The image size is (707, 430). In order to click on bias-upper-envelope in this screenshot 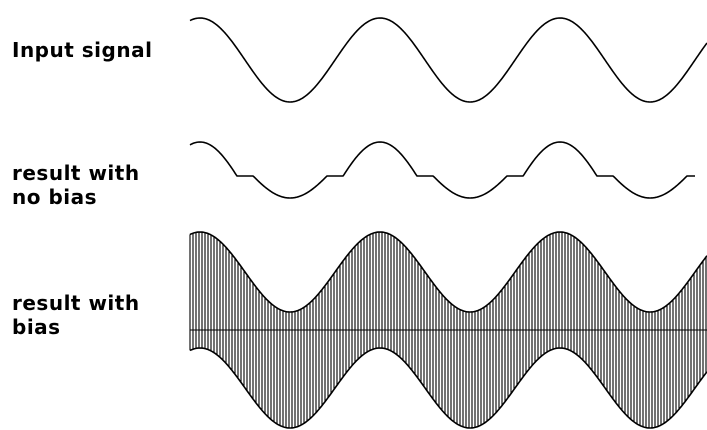, I will do `click(448, 272)`.